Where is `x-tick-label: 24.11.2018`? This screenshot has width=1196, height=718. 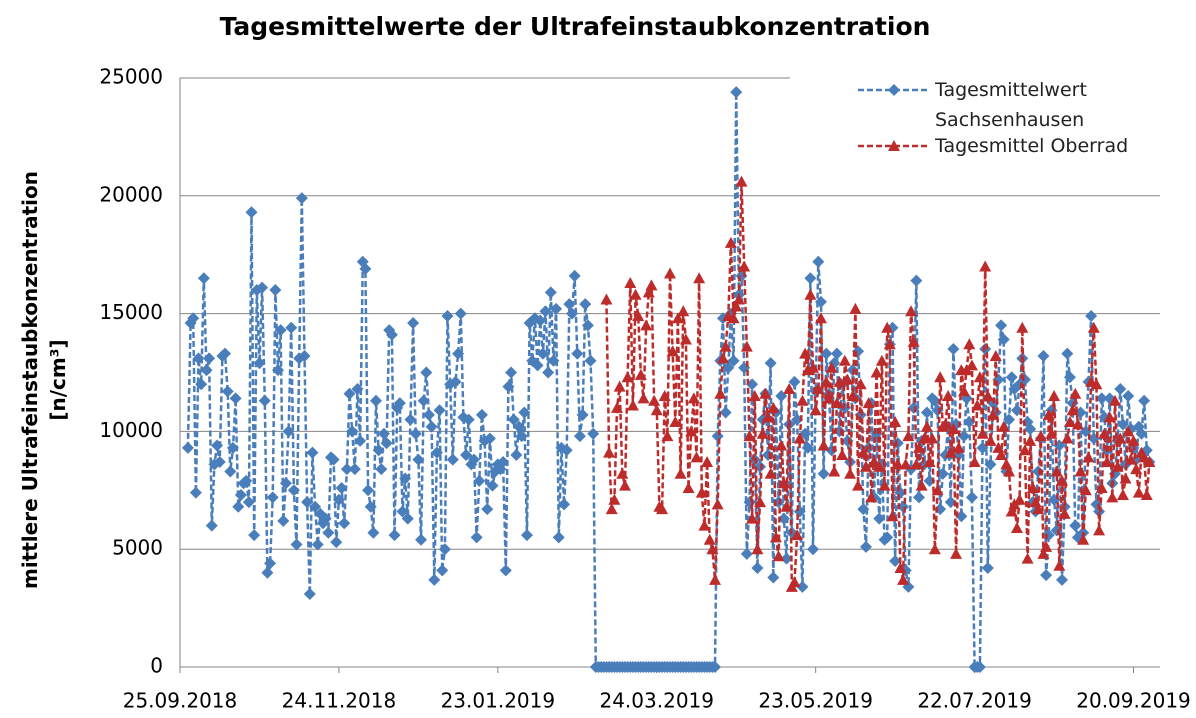
x-tick-label: 24.11.2018 is located at coordinates (339, 701).